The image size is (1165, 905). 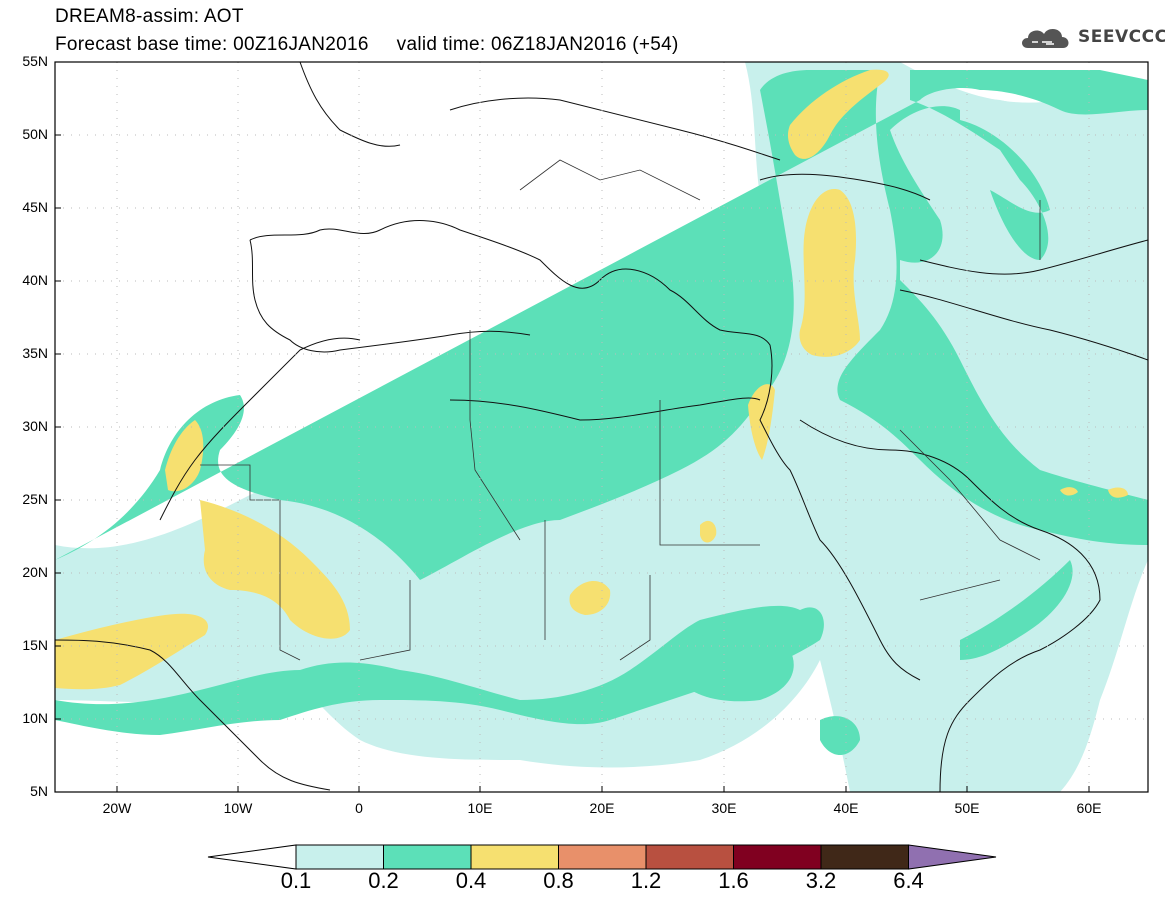 I want to click on lat-label: 20N, so click(x=35, y=572).